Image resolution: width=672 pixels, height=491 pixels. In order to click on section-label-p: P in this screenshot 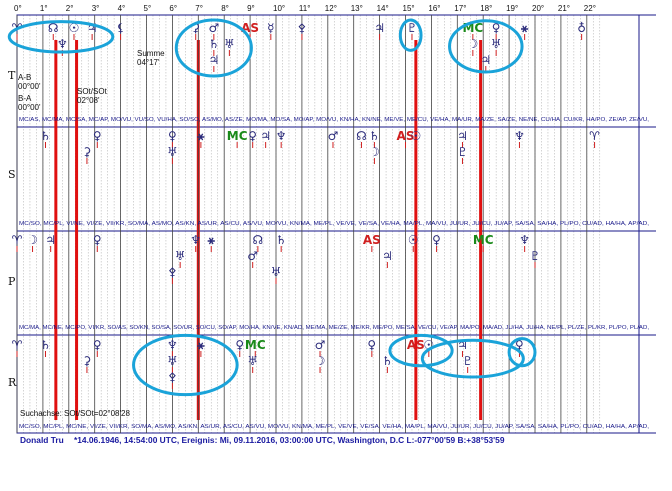, I will do `click(12, 281)`.